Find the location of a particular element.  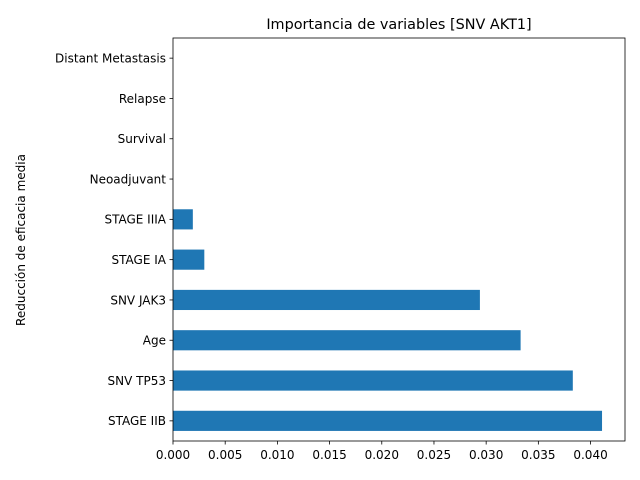

y-tick-label: STAGE IA is located at coordinates (139, 260).